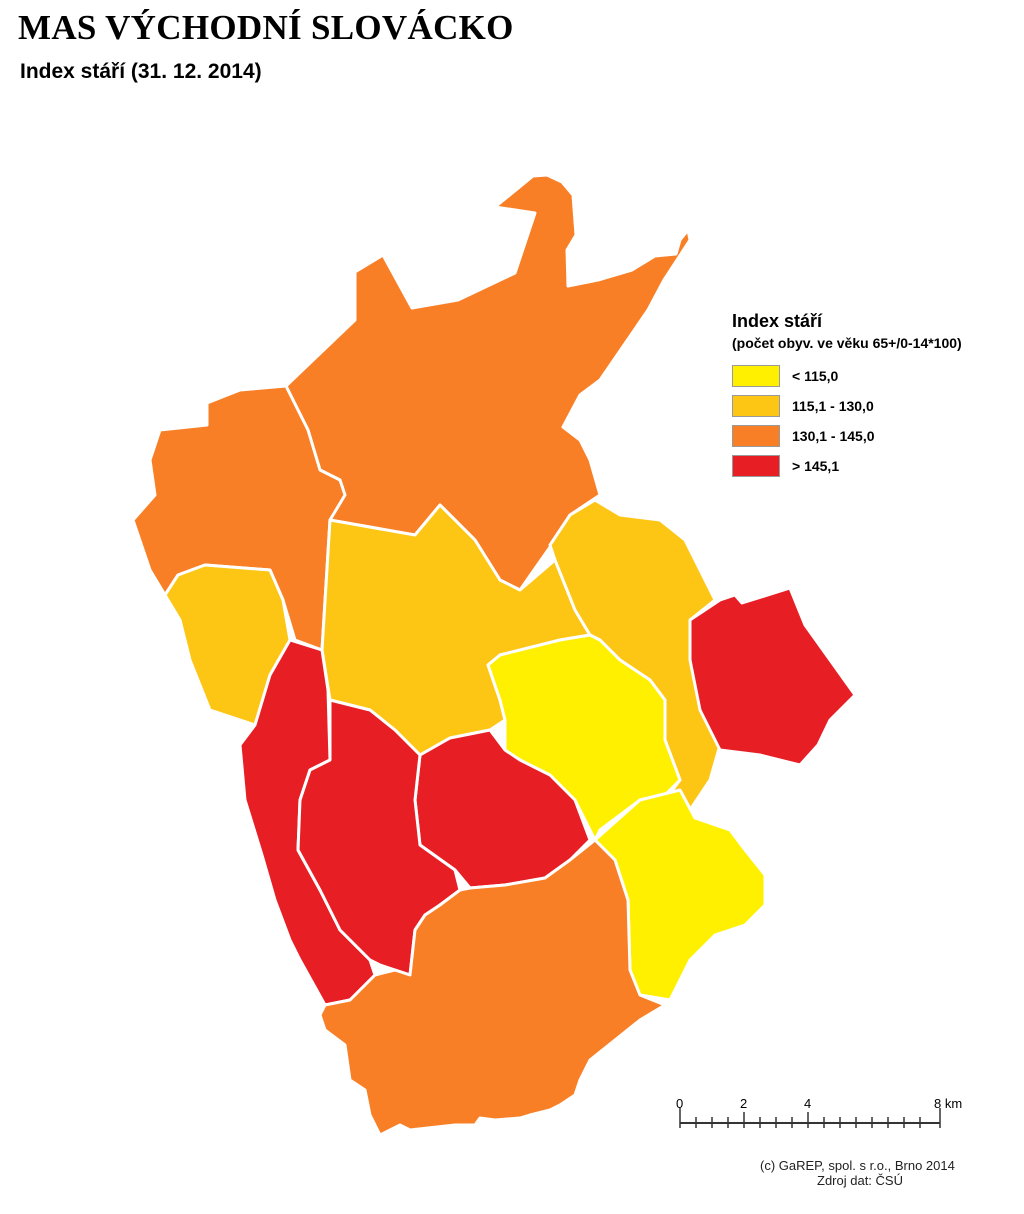  What do you see at coordinates (815, 376) in the screenshot?
I see `legend-label: < 115,0` at bounding box center [815, 376].